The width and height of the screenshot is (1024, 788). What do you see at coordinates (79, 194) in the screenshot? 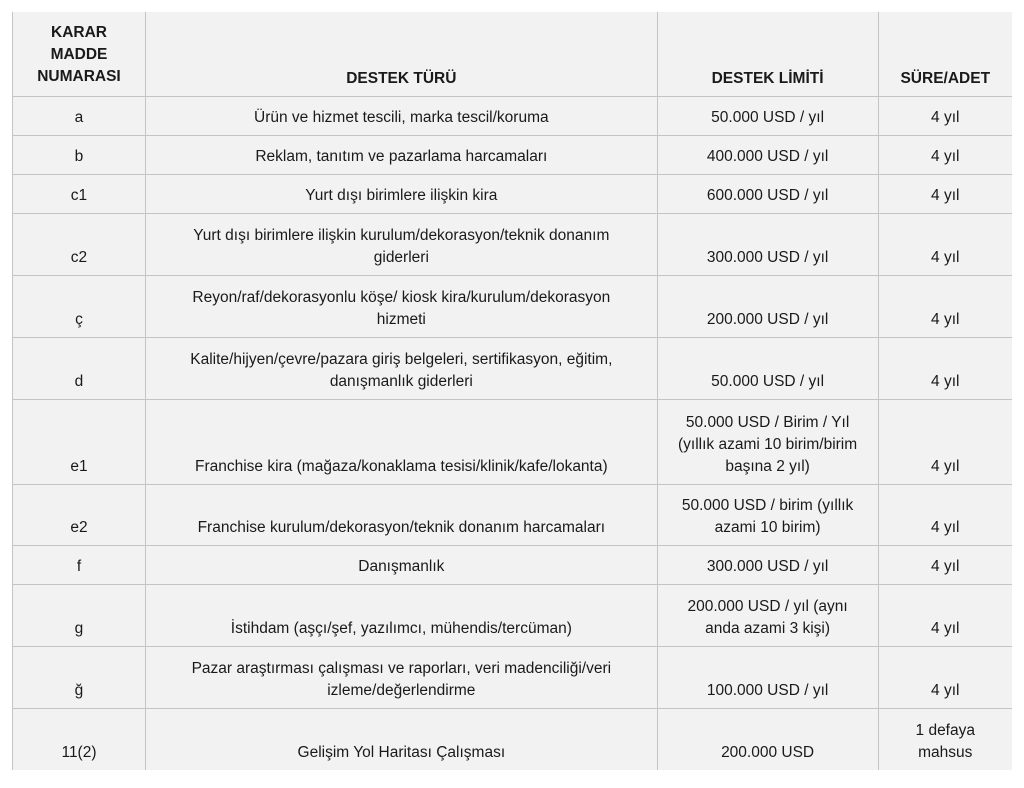
I see `cell-madde: c1` at bounding box center [79, 194].